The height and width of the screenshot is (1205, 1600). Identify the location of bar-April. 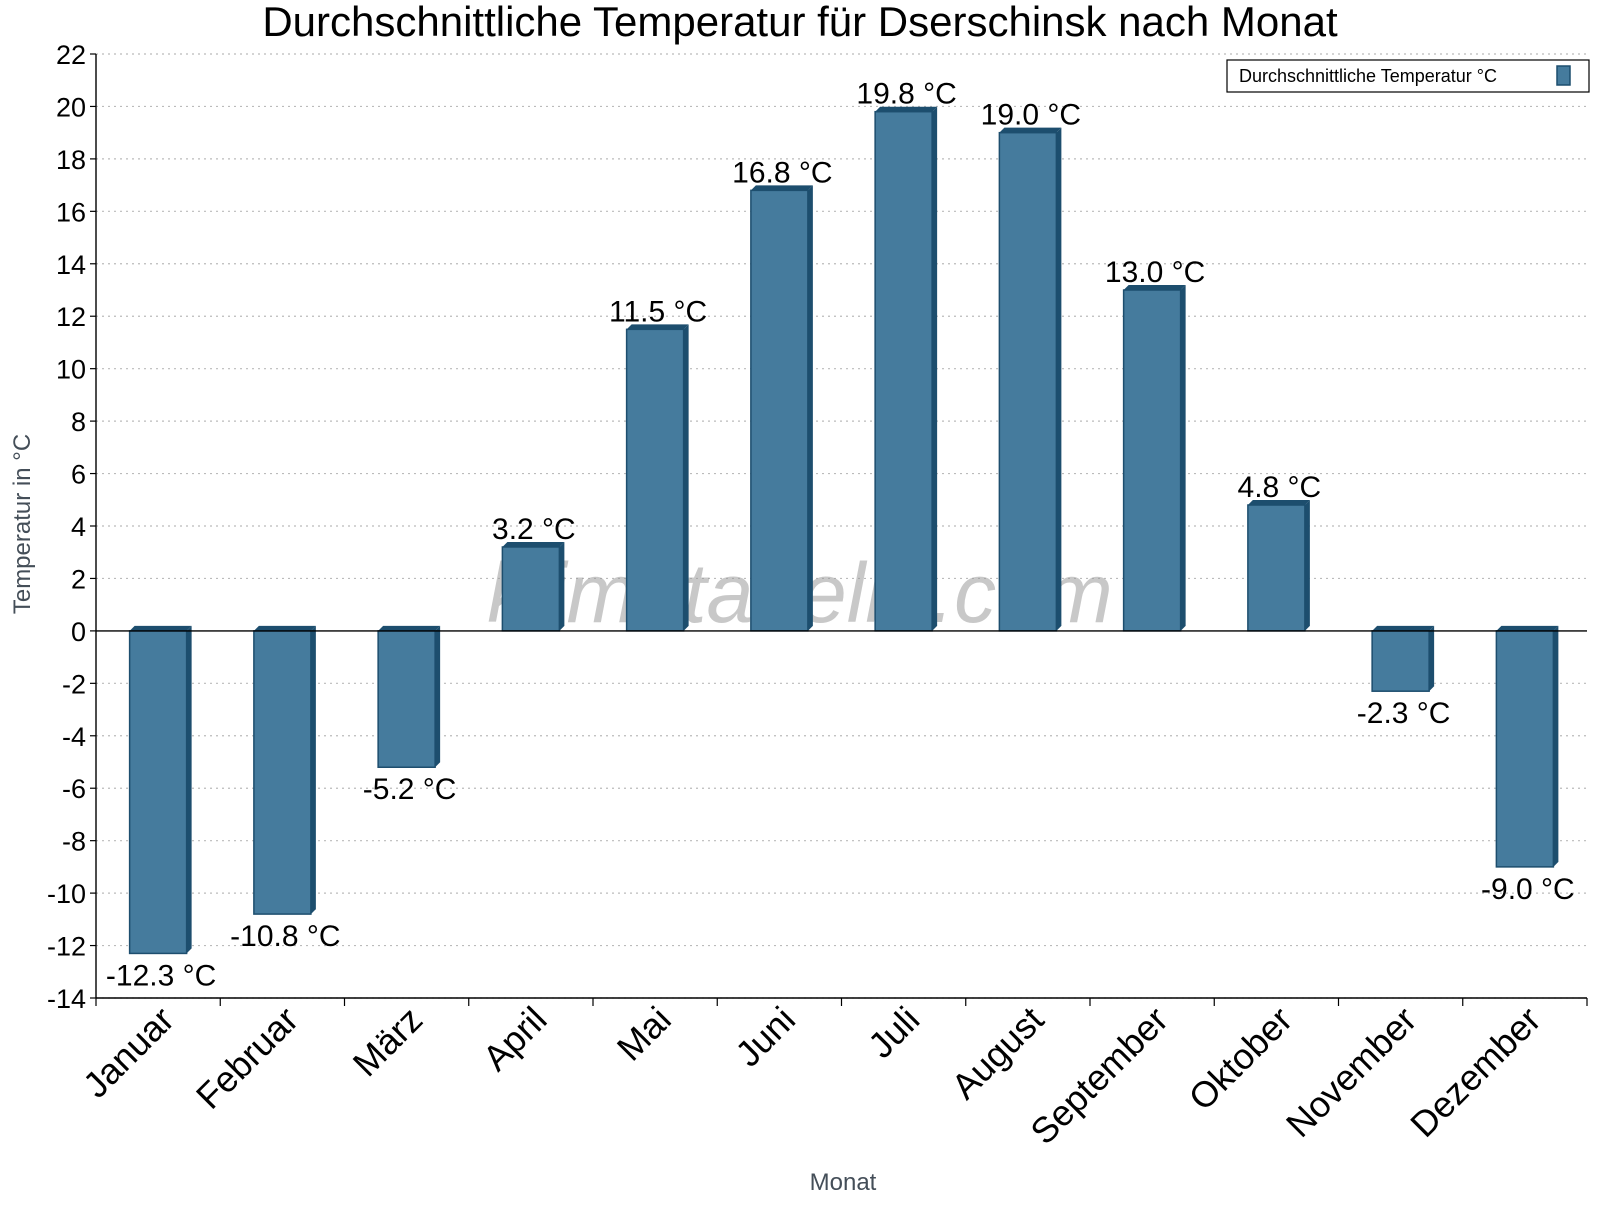
(533, 586).